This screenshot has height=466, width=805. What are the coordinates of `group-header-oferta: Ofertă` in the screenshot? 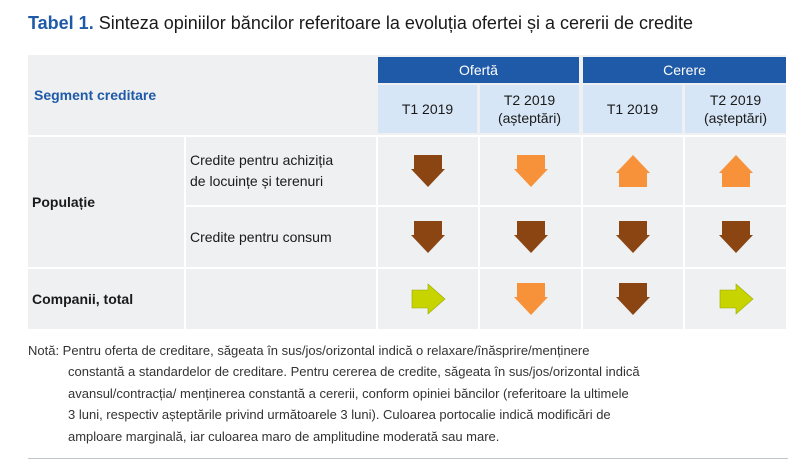 It's located at (478, 70).